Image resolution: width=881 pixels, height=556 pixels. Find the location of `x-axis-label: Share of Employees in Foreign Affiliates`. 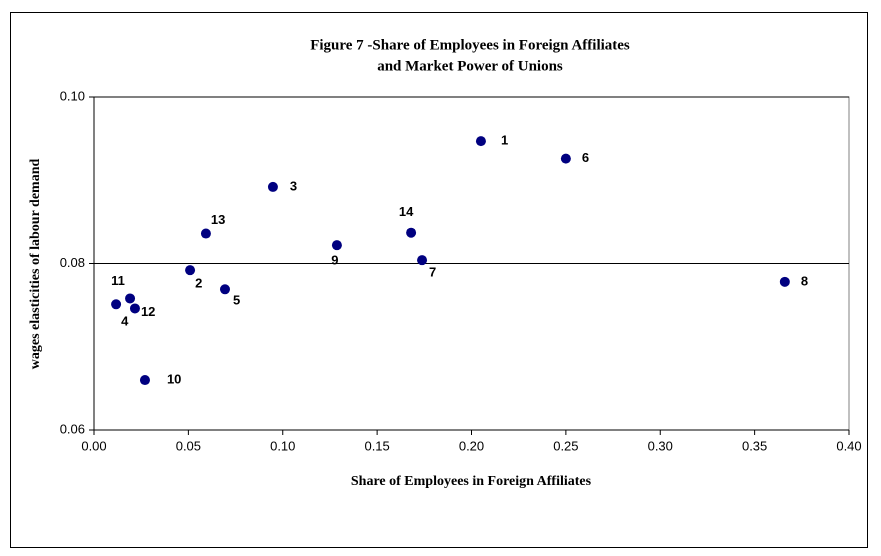

x-axis-label: Share of Employees in Foreign Affiliates is located at coordinates (471, 481).